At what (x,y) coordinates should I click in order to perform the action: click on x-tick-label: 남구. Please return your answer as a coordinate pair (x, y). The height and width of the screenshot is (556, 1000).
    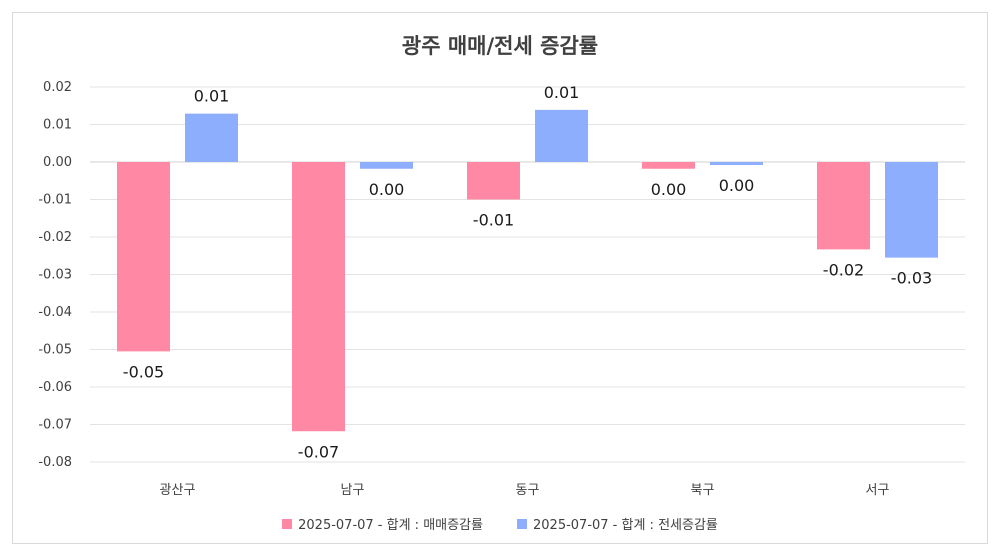
    Looking at the image, I should click on (353, 490).